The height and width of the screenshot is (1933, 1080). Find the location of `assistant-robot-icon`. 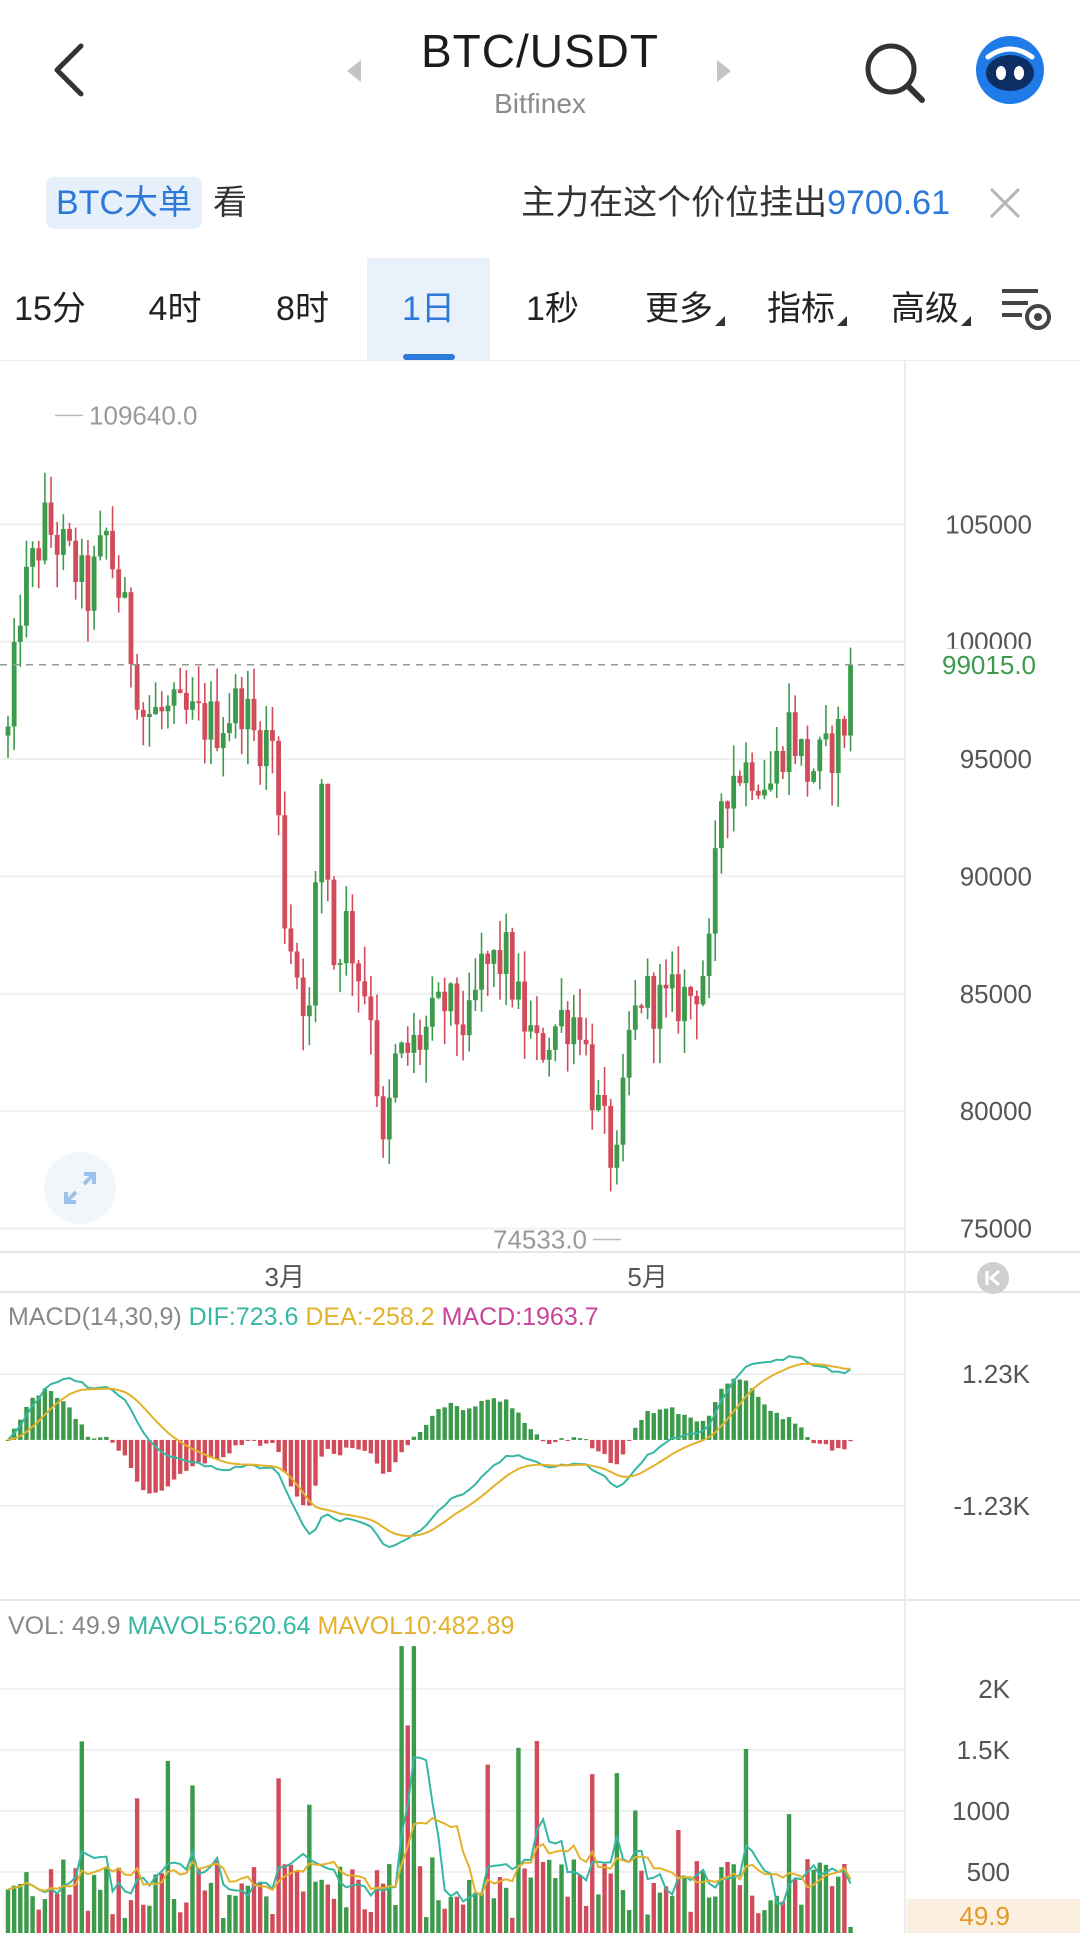

assistant-robot-icon is located at coordinates (1010, 70).